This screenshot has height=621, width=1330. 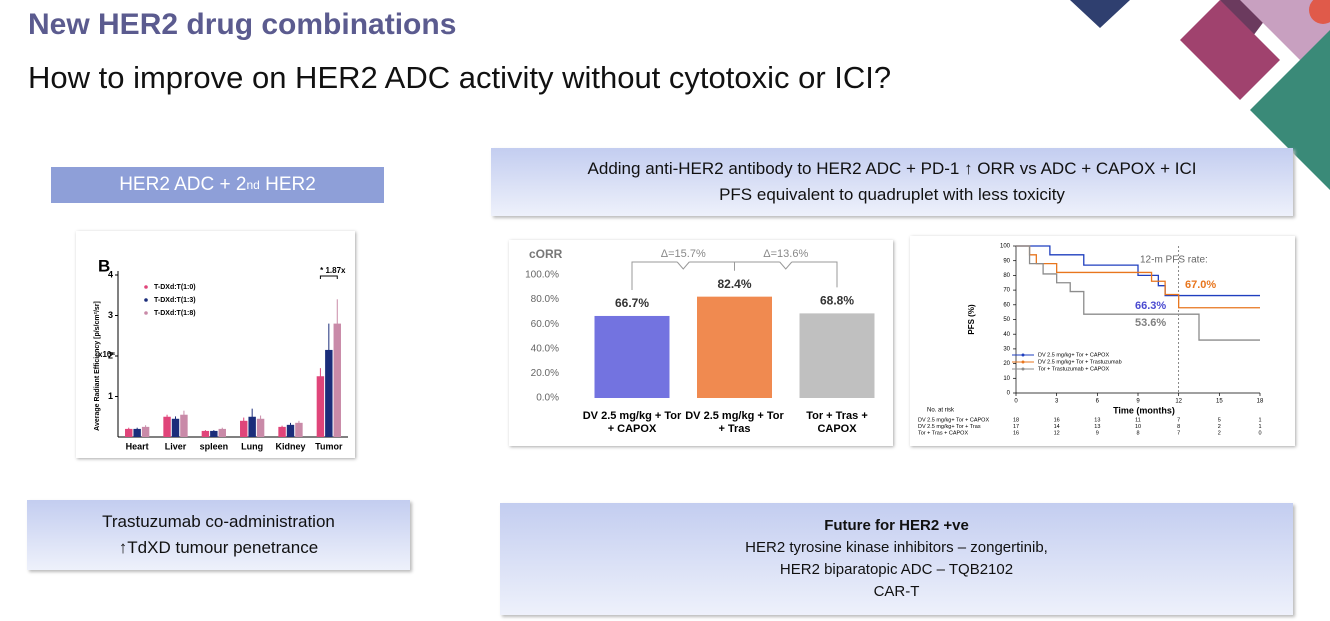 What do you see at coordinates (1006, 349) in the screenshot?
I see `y-tick-label: 30` at bounding box center [1006, 349].